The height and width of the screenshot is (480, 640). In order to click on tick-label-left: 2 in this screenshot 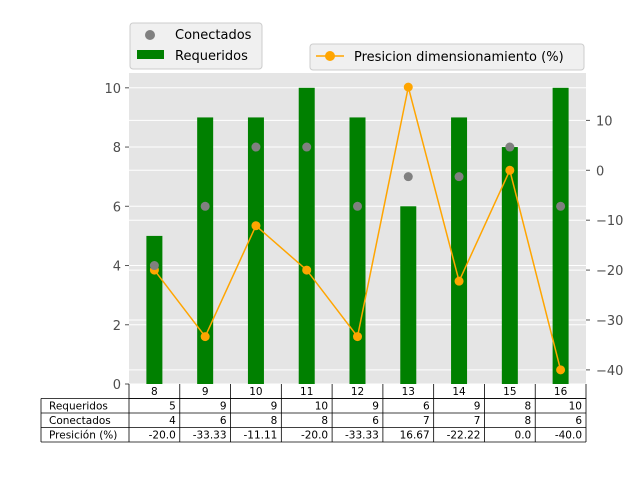, I will do `click(117, 326)`.